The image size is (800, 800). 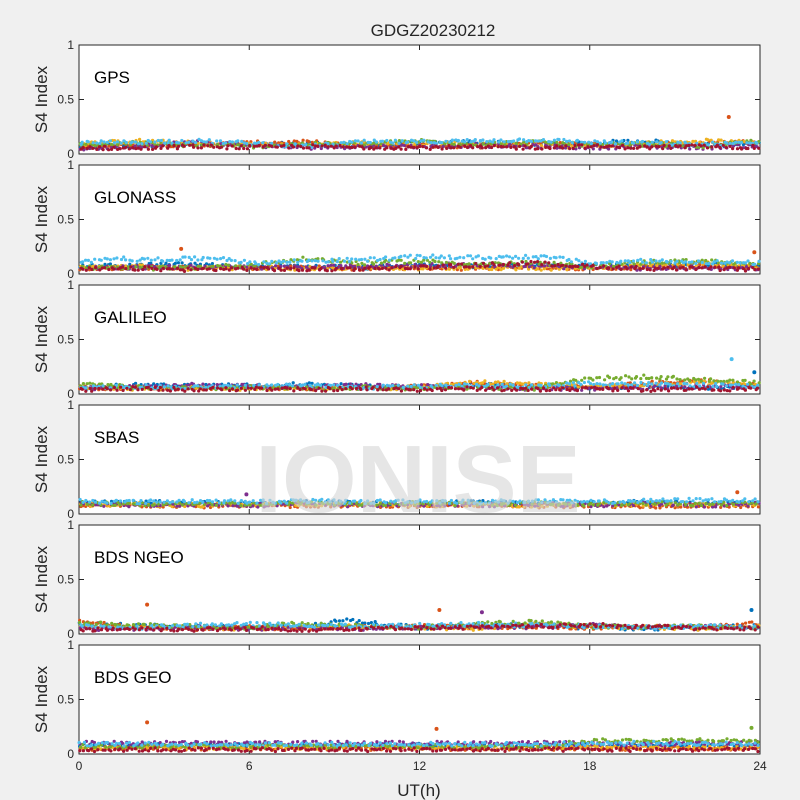 What do you see at coordinates (41, 219) in the screenshot?
I see `y-axis-label: S4 Index` at bounding box center [41, 219].